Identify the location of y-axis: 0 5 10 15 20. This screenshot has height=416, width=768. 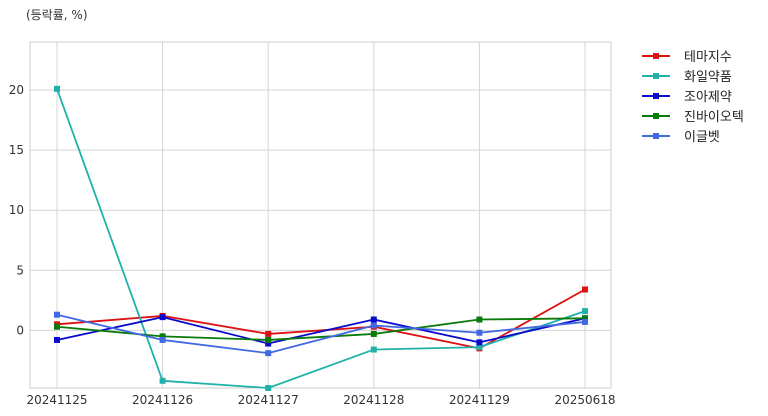
(16, 210).